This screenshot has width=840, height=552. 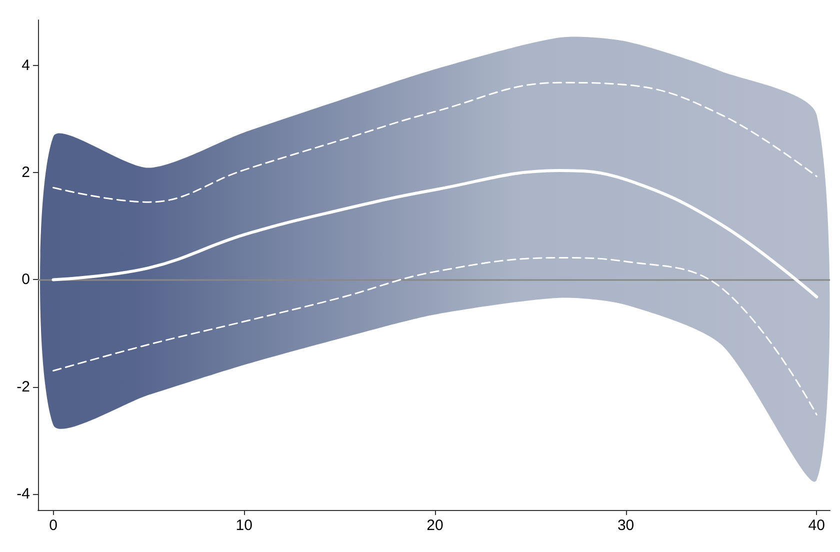 What do you see at coordinates (26, 65) in the screenshot?
I see `y-tick-label: 4` at bounding box center [26, 65].